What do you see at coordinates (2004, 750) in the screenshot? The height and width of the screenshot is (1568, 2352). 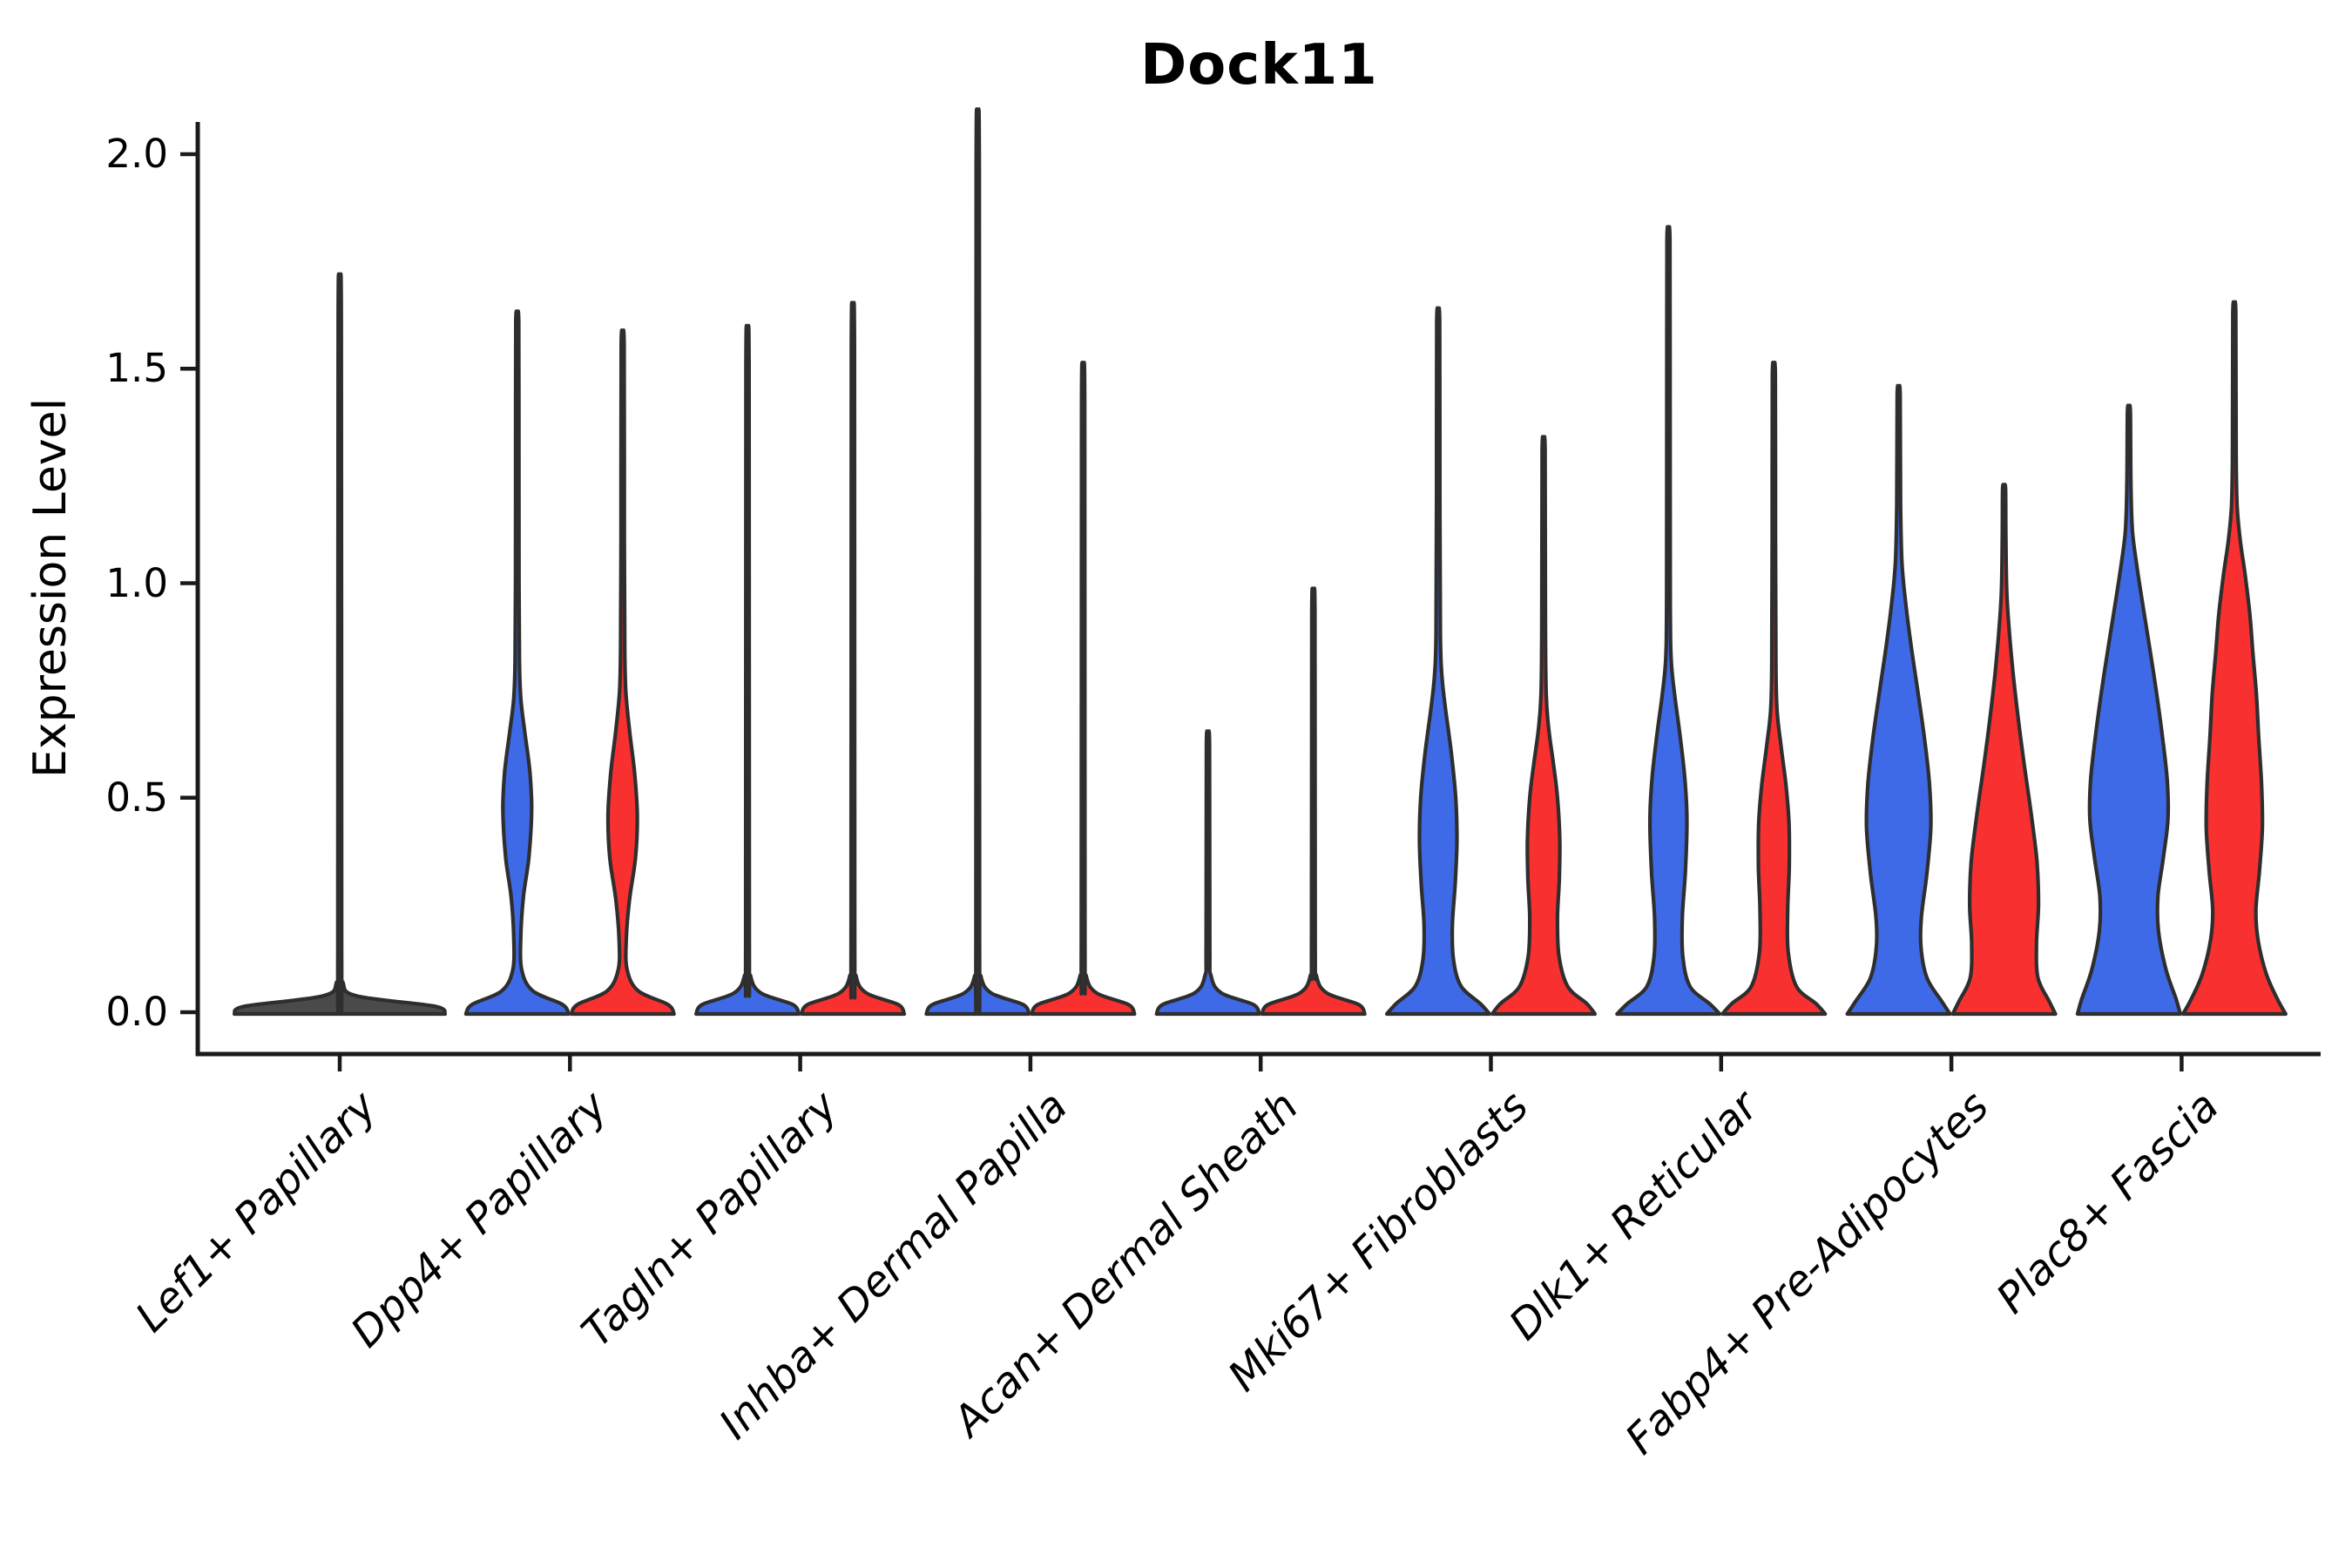 I see `violin-7-red` at bounding box center [2004, 750].